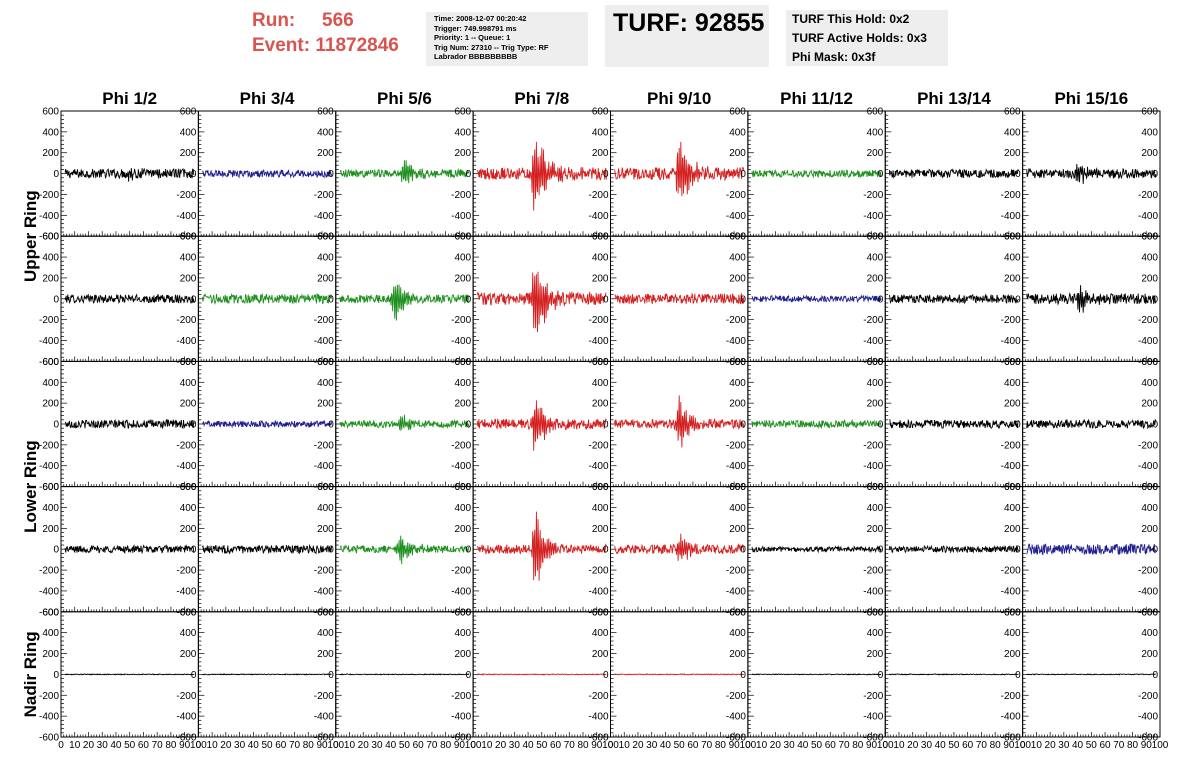  What do you see at coordinates (56, 299) in the screenshot?
I see `panel-r2-c1-ytick-label-0: 0` at bounding box center [56, 299].